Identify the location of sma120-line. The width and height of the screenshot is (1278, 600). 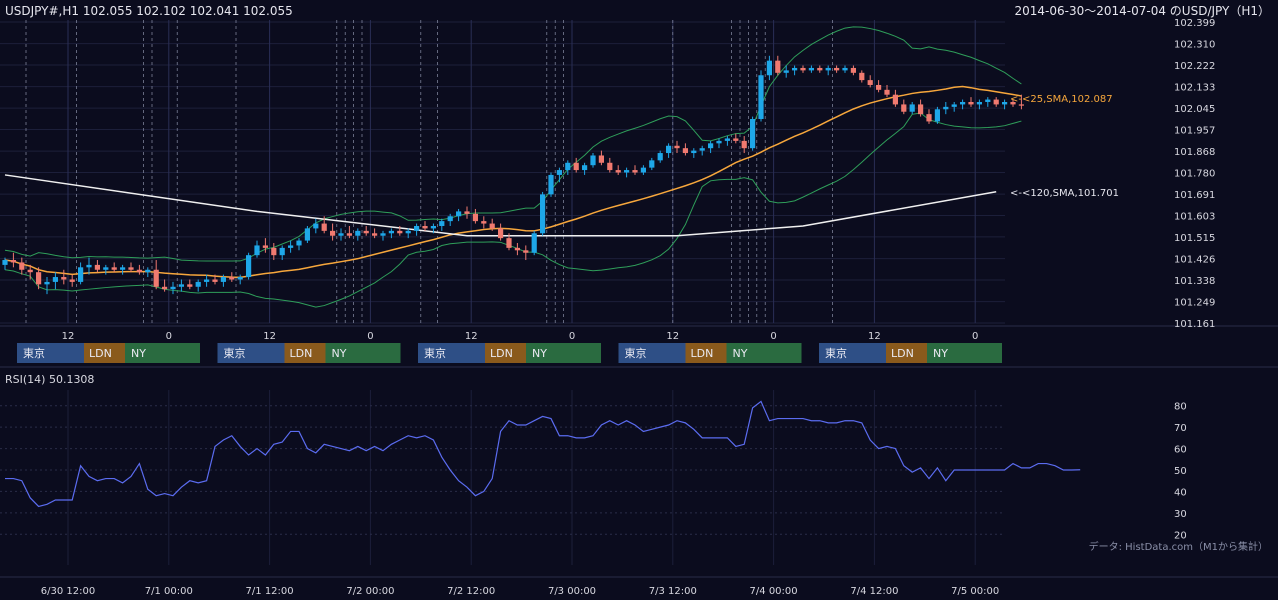
(500, 205).